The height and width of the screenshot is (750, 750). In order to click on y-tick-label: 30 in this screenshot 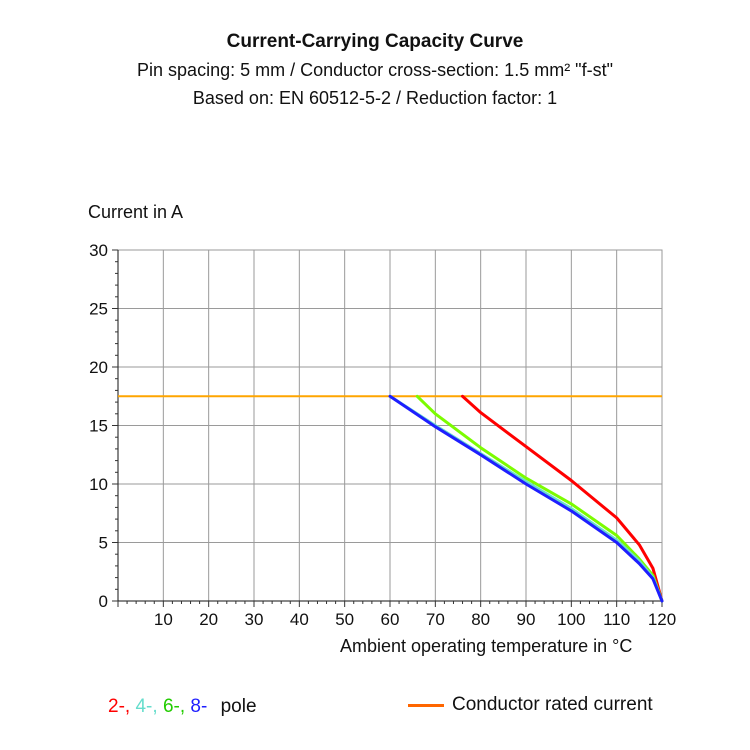, I will do `click(98, 250)`.